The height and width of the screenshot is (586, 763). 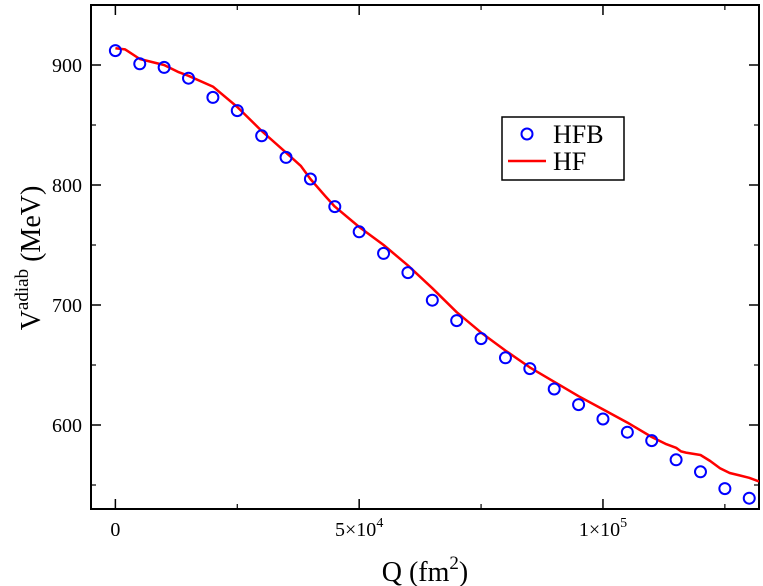 I want to click on y-axis-title-superscript: adiab, so click(x=22, y=289).